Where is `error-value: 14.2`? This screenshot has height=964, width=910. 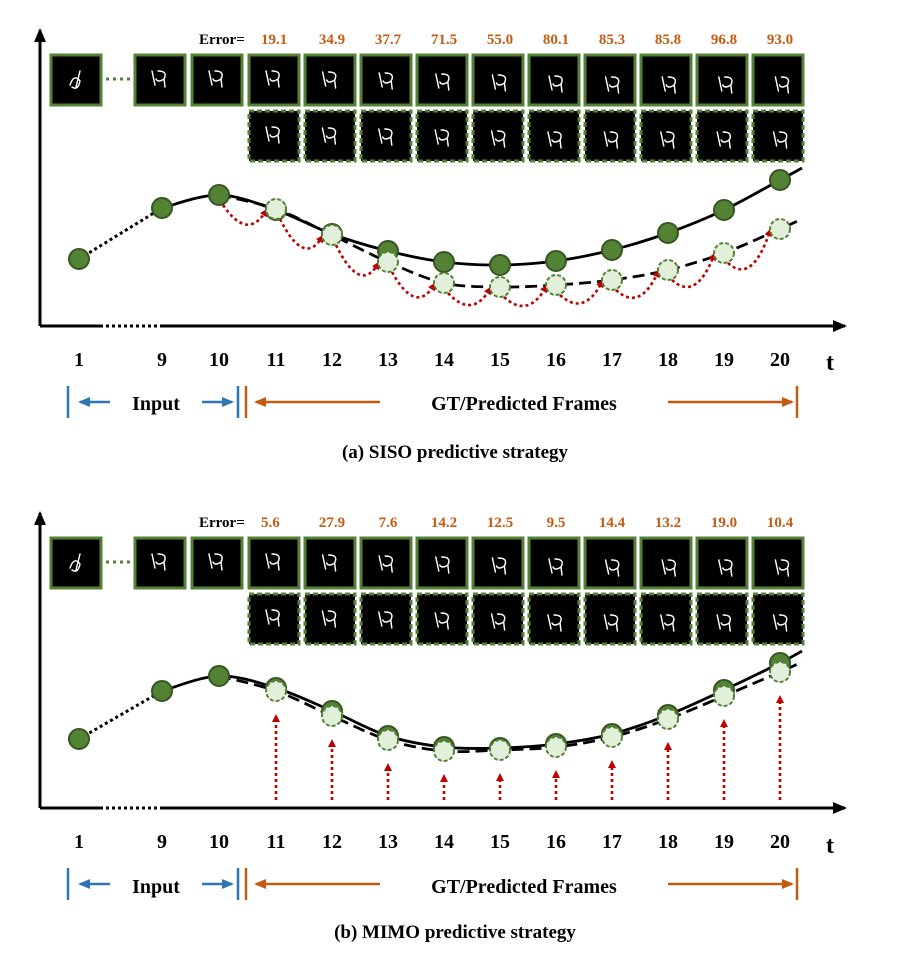
error-value: 14.2 is located at coordinates (444, 523).